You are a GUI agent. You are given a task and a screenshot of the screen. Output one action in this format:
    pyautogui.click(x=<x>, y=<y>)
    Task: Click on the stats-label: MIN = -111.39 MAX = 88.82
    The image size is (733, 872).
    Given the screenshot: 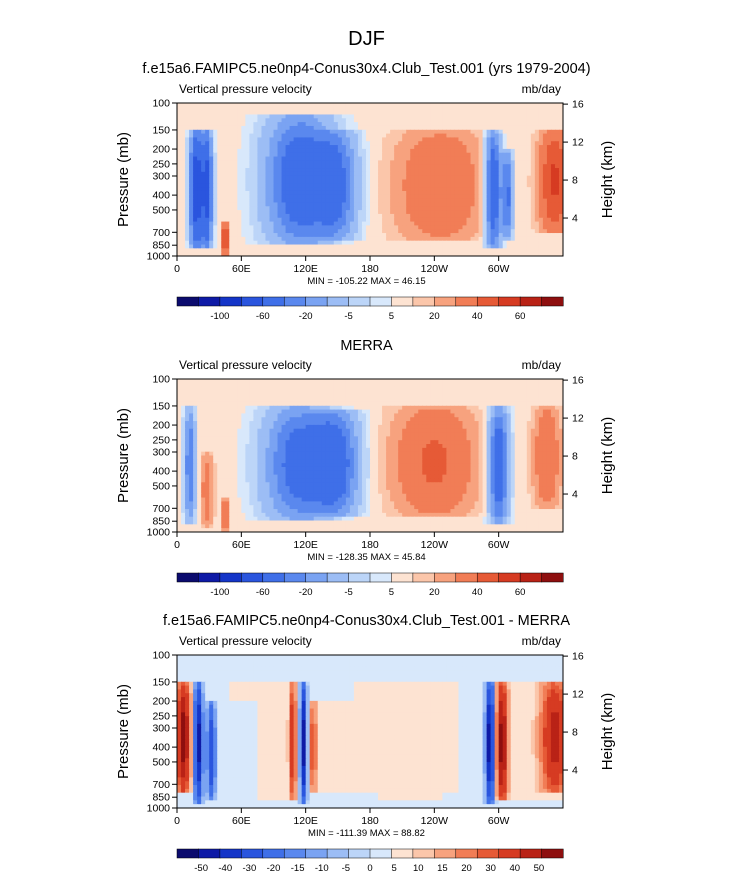 What is the action you would take?
    pyautogui.click(x=366, y=833)
    